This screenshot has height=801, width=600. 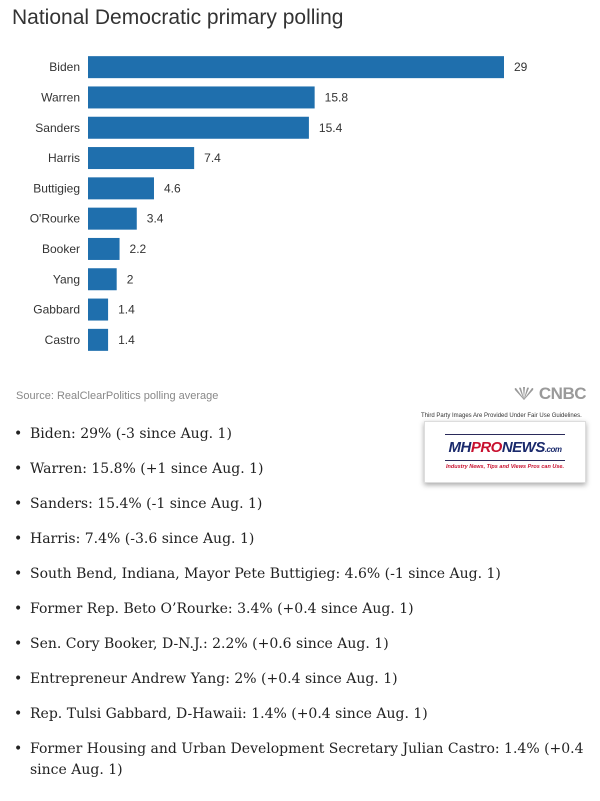 I want to click on category-label: O'Rourke, so click(x=55, y=219).